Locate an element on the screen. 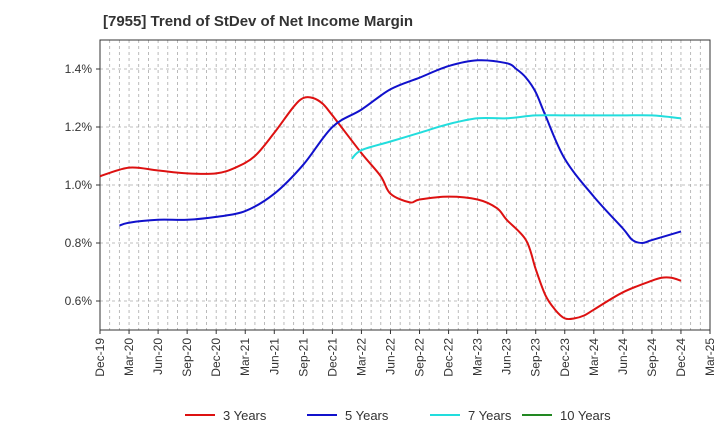 This screenshot has width=720, height=440. x-tick-label: Dec-20 is located at coordinates (216, 357).